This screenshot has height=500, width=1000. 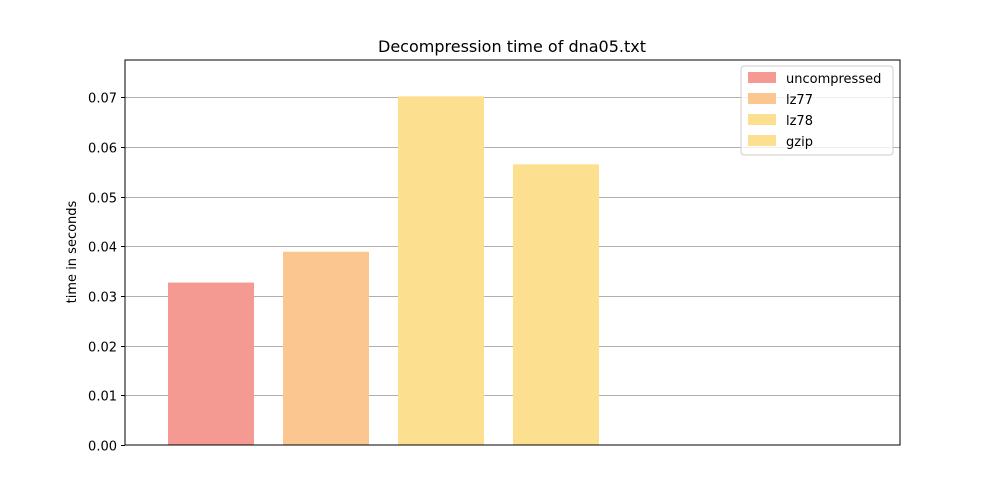 I want to click on legend: uncompressed lz77 lz78 gzip, so click(x=817, y=110).